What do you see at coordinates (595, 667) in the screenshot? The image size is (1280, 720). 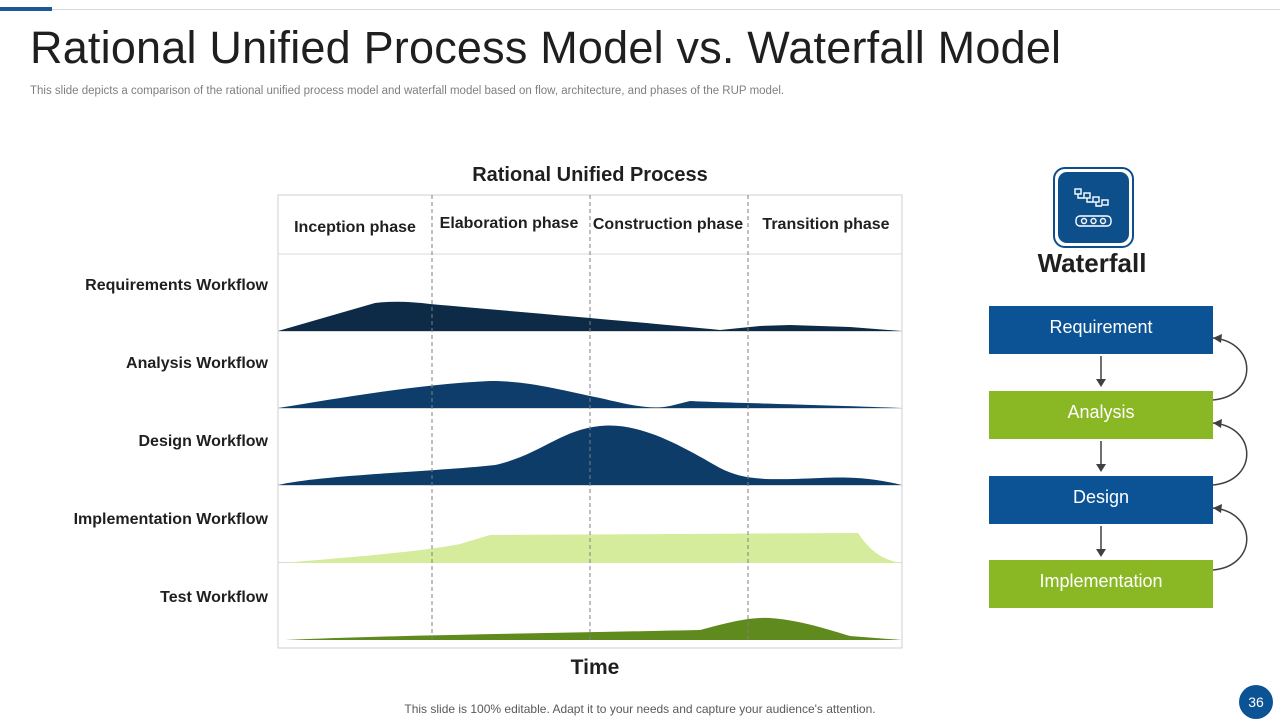 I see `time-axis-label: Time` at bounding box center [595, 667].